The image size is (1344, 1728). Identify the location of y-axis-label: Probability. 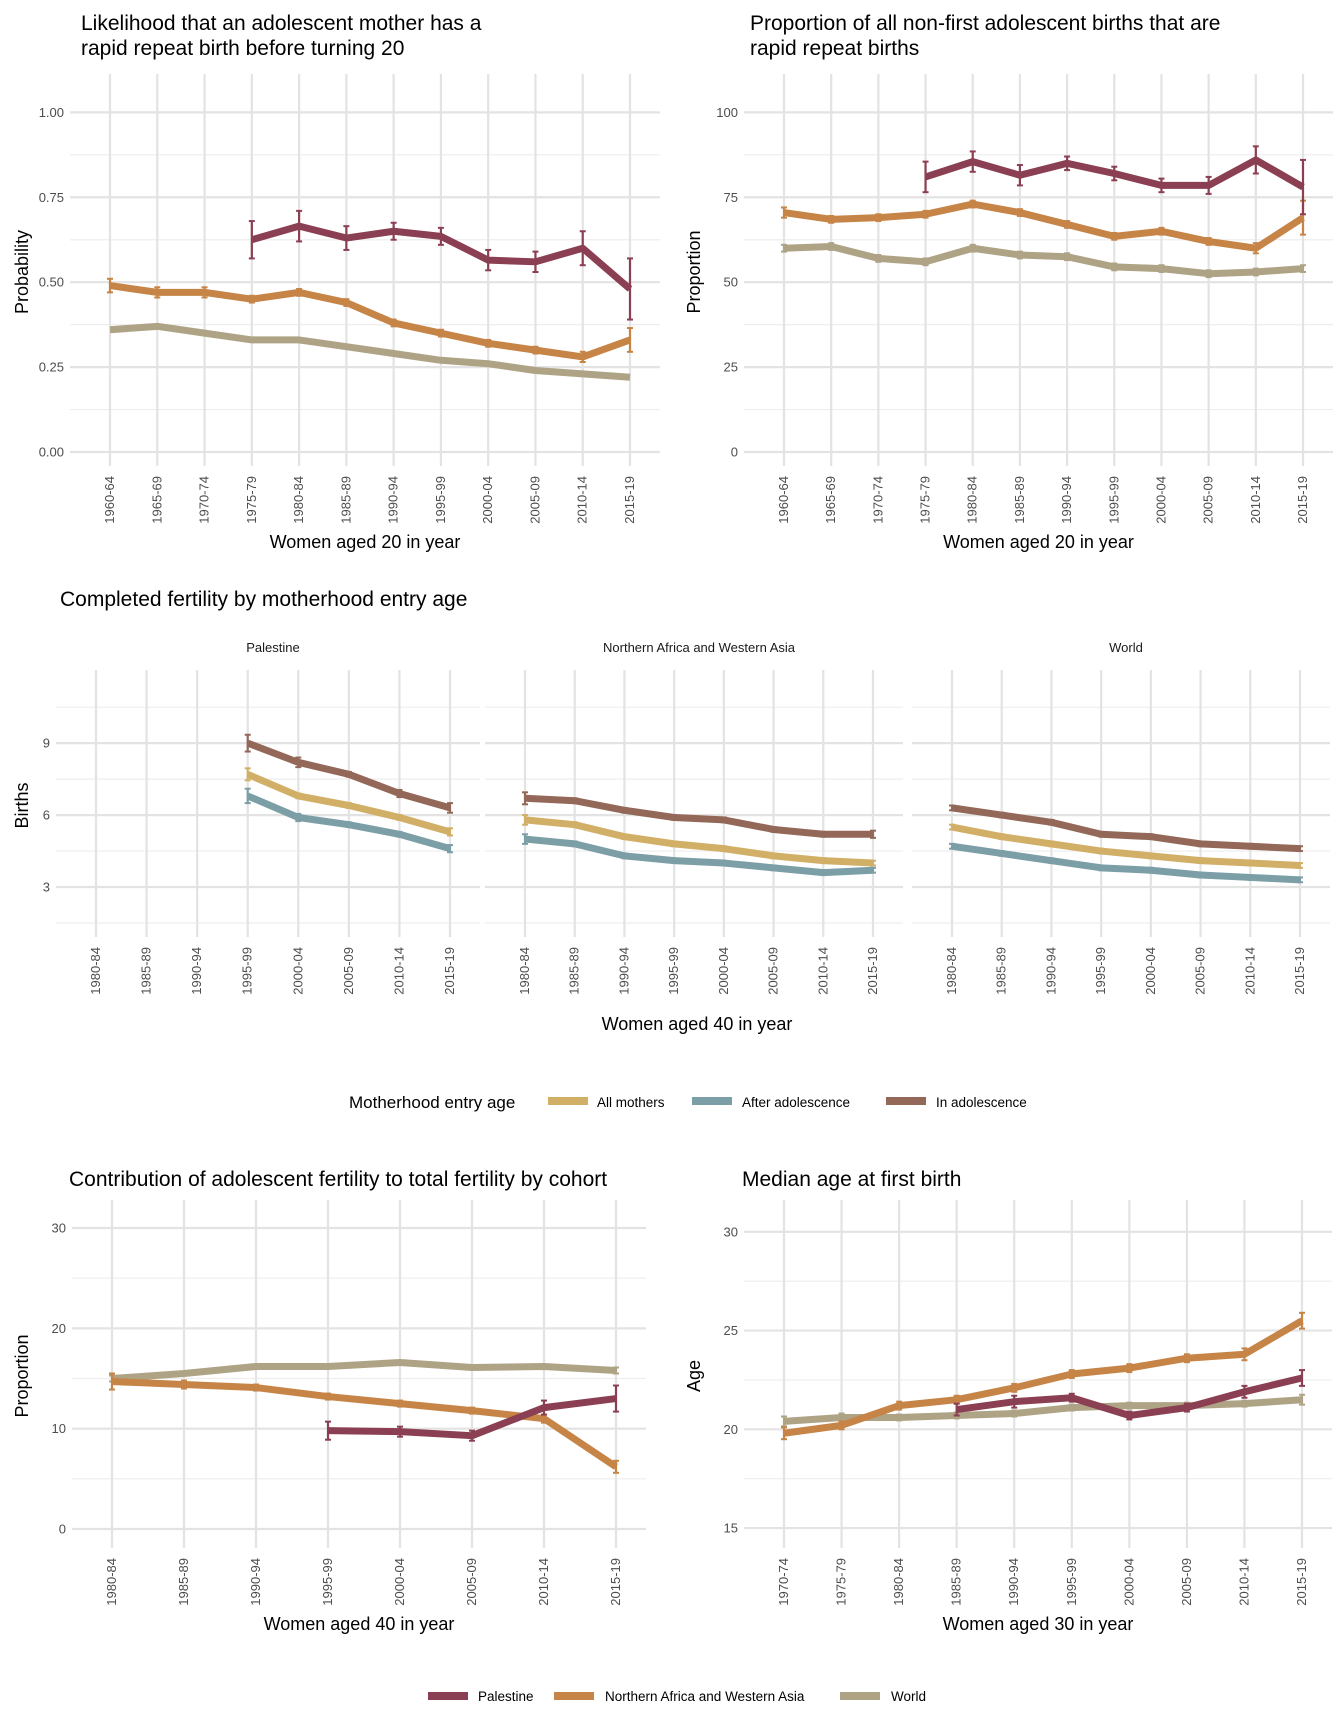
(22, 272).